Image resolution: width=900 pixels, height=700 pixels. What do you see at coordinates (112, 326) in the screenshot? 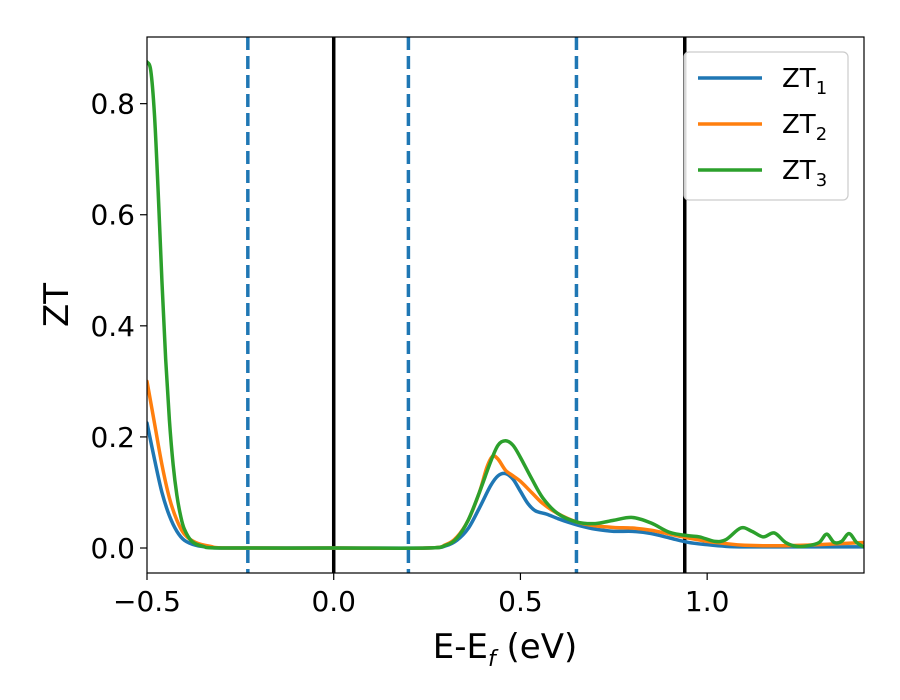
I see `y-tick-label: 0.4` at bounding box center [112, 326].